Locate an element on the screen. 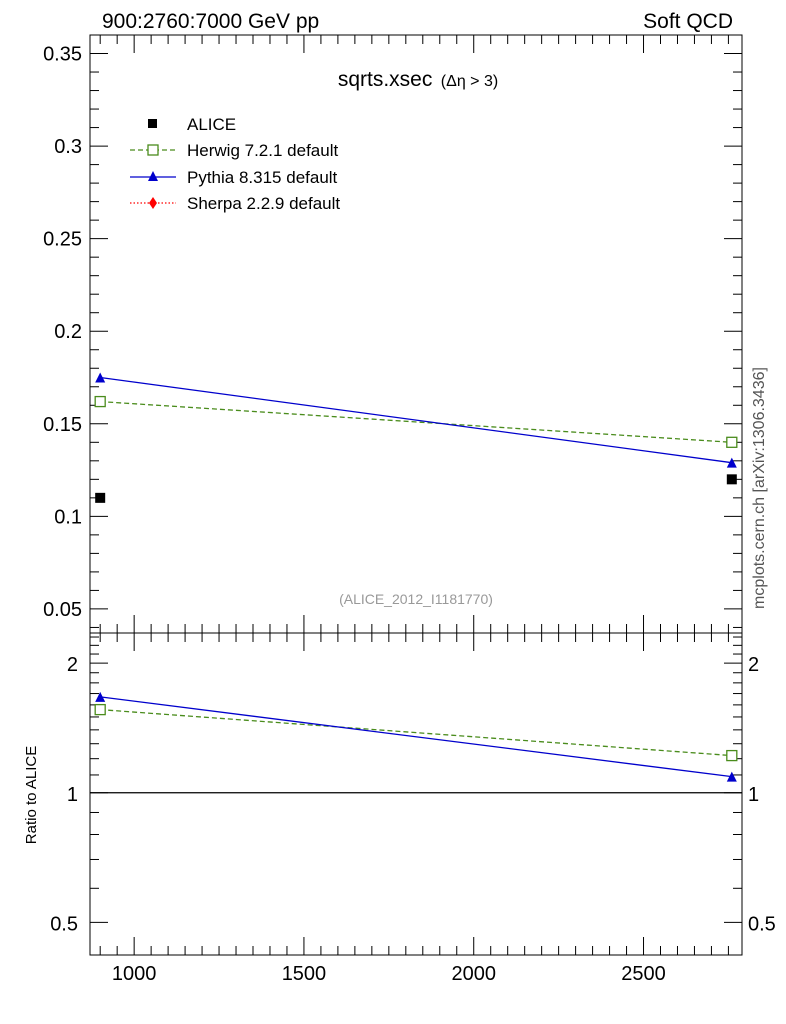 This screenshot has height=1024, width=786. y-tick-label: 0.1 is located at coordinates (68, 517).